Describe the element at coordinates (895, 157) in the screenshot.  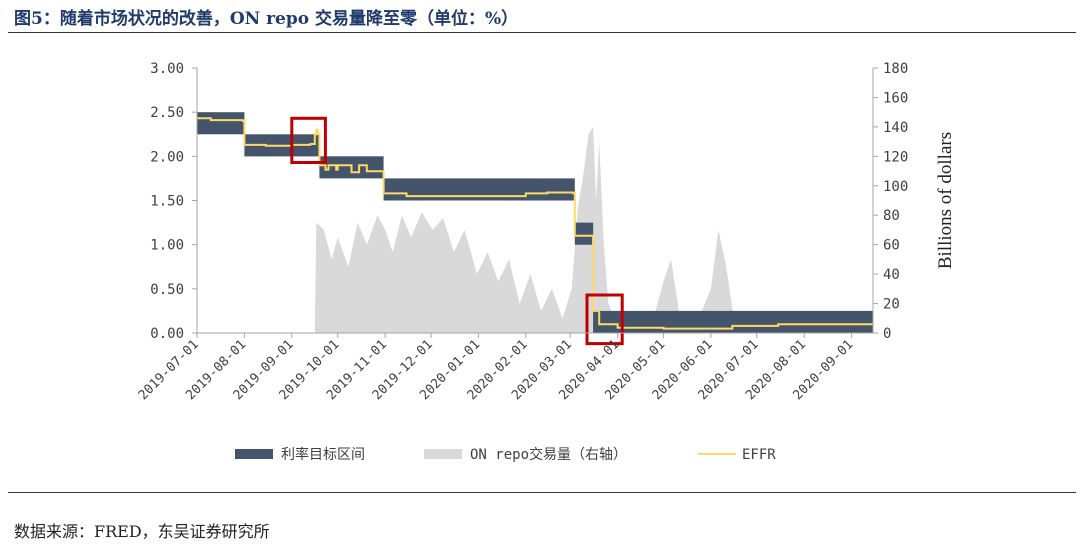
I see `right-tick-label: 120` at that location.